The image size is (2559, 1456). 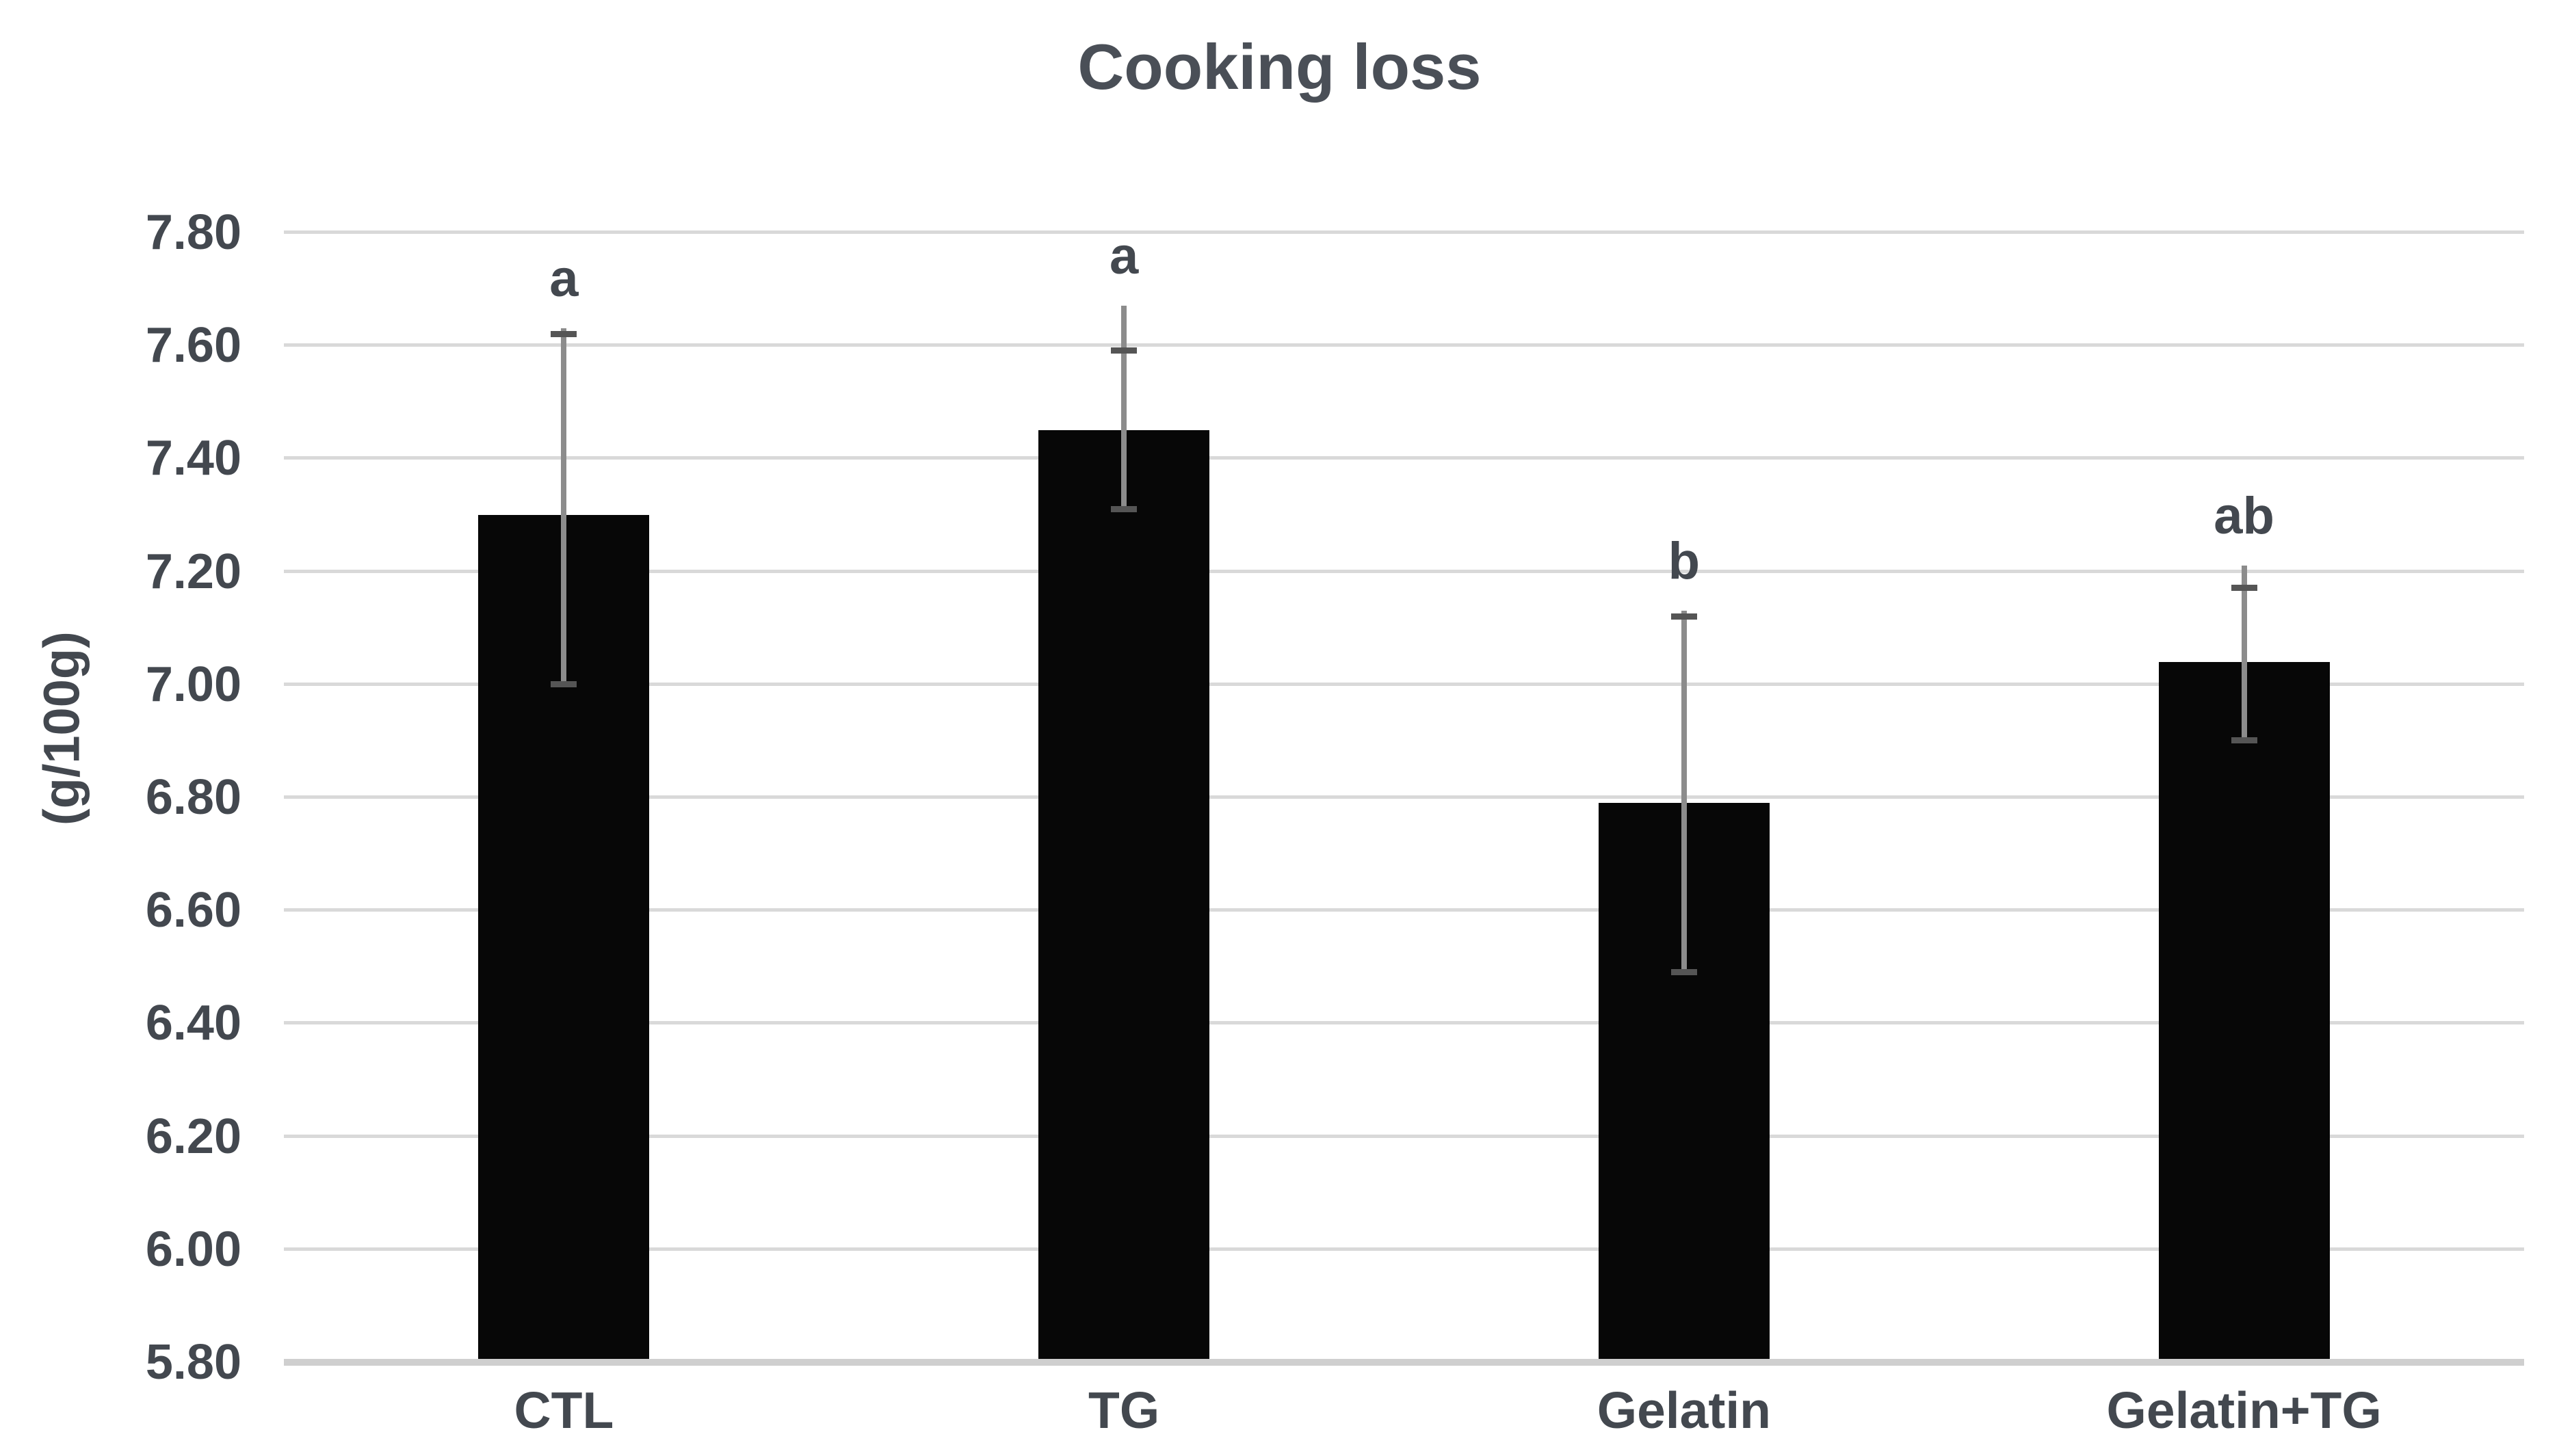 I want to click on error-bar-top-cap-ctl, so click(x=564, y=333).